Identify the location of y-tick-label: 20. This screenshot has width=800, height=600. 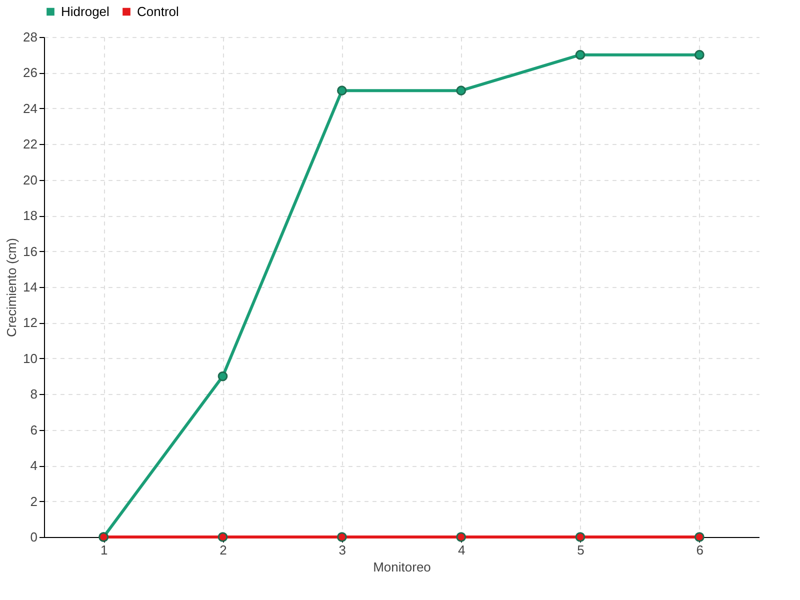
(30, 180).